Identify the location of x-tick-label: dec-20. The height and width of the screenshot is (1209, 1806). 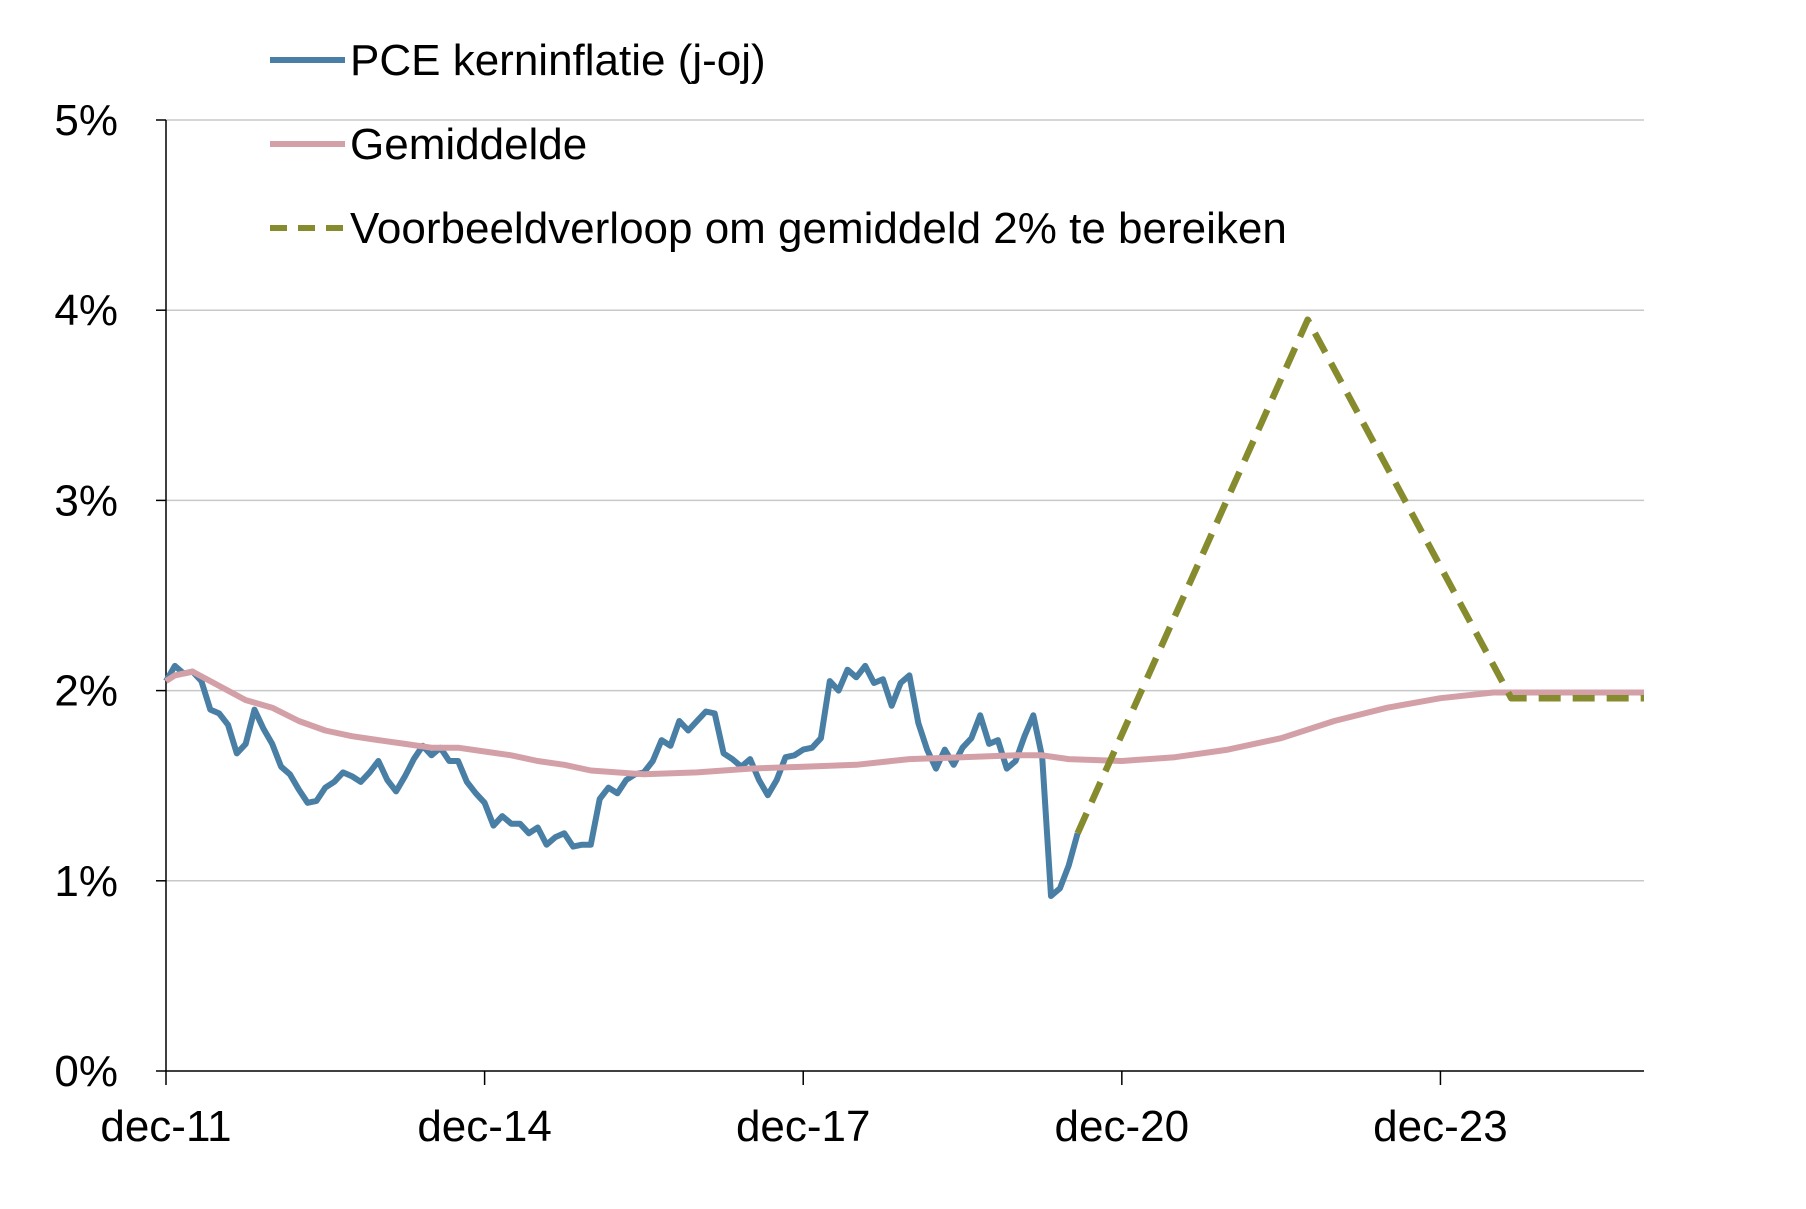
(1122, 1126).